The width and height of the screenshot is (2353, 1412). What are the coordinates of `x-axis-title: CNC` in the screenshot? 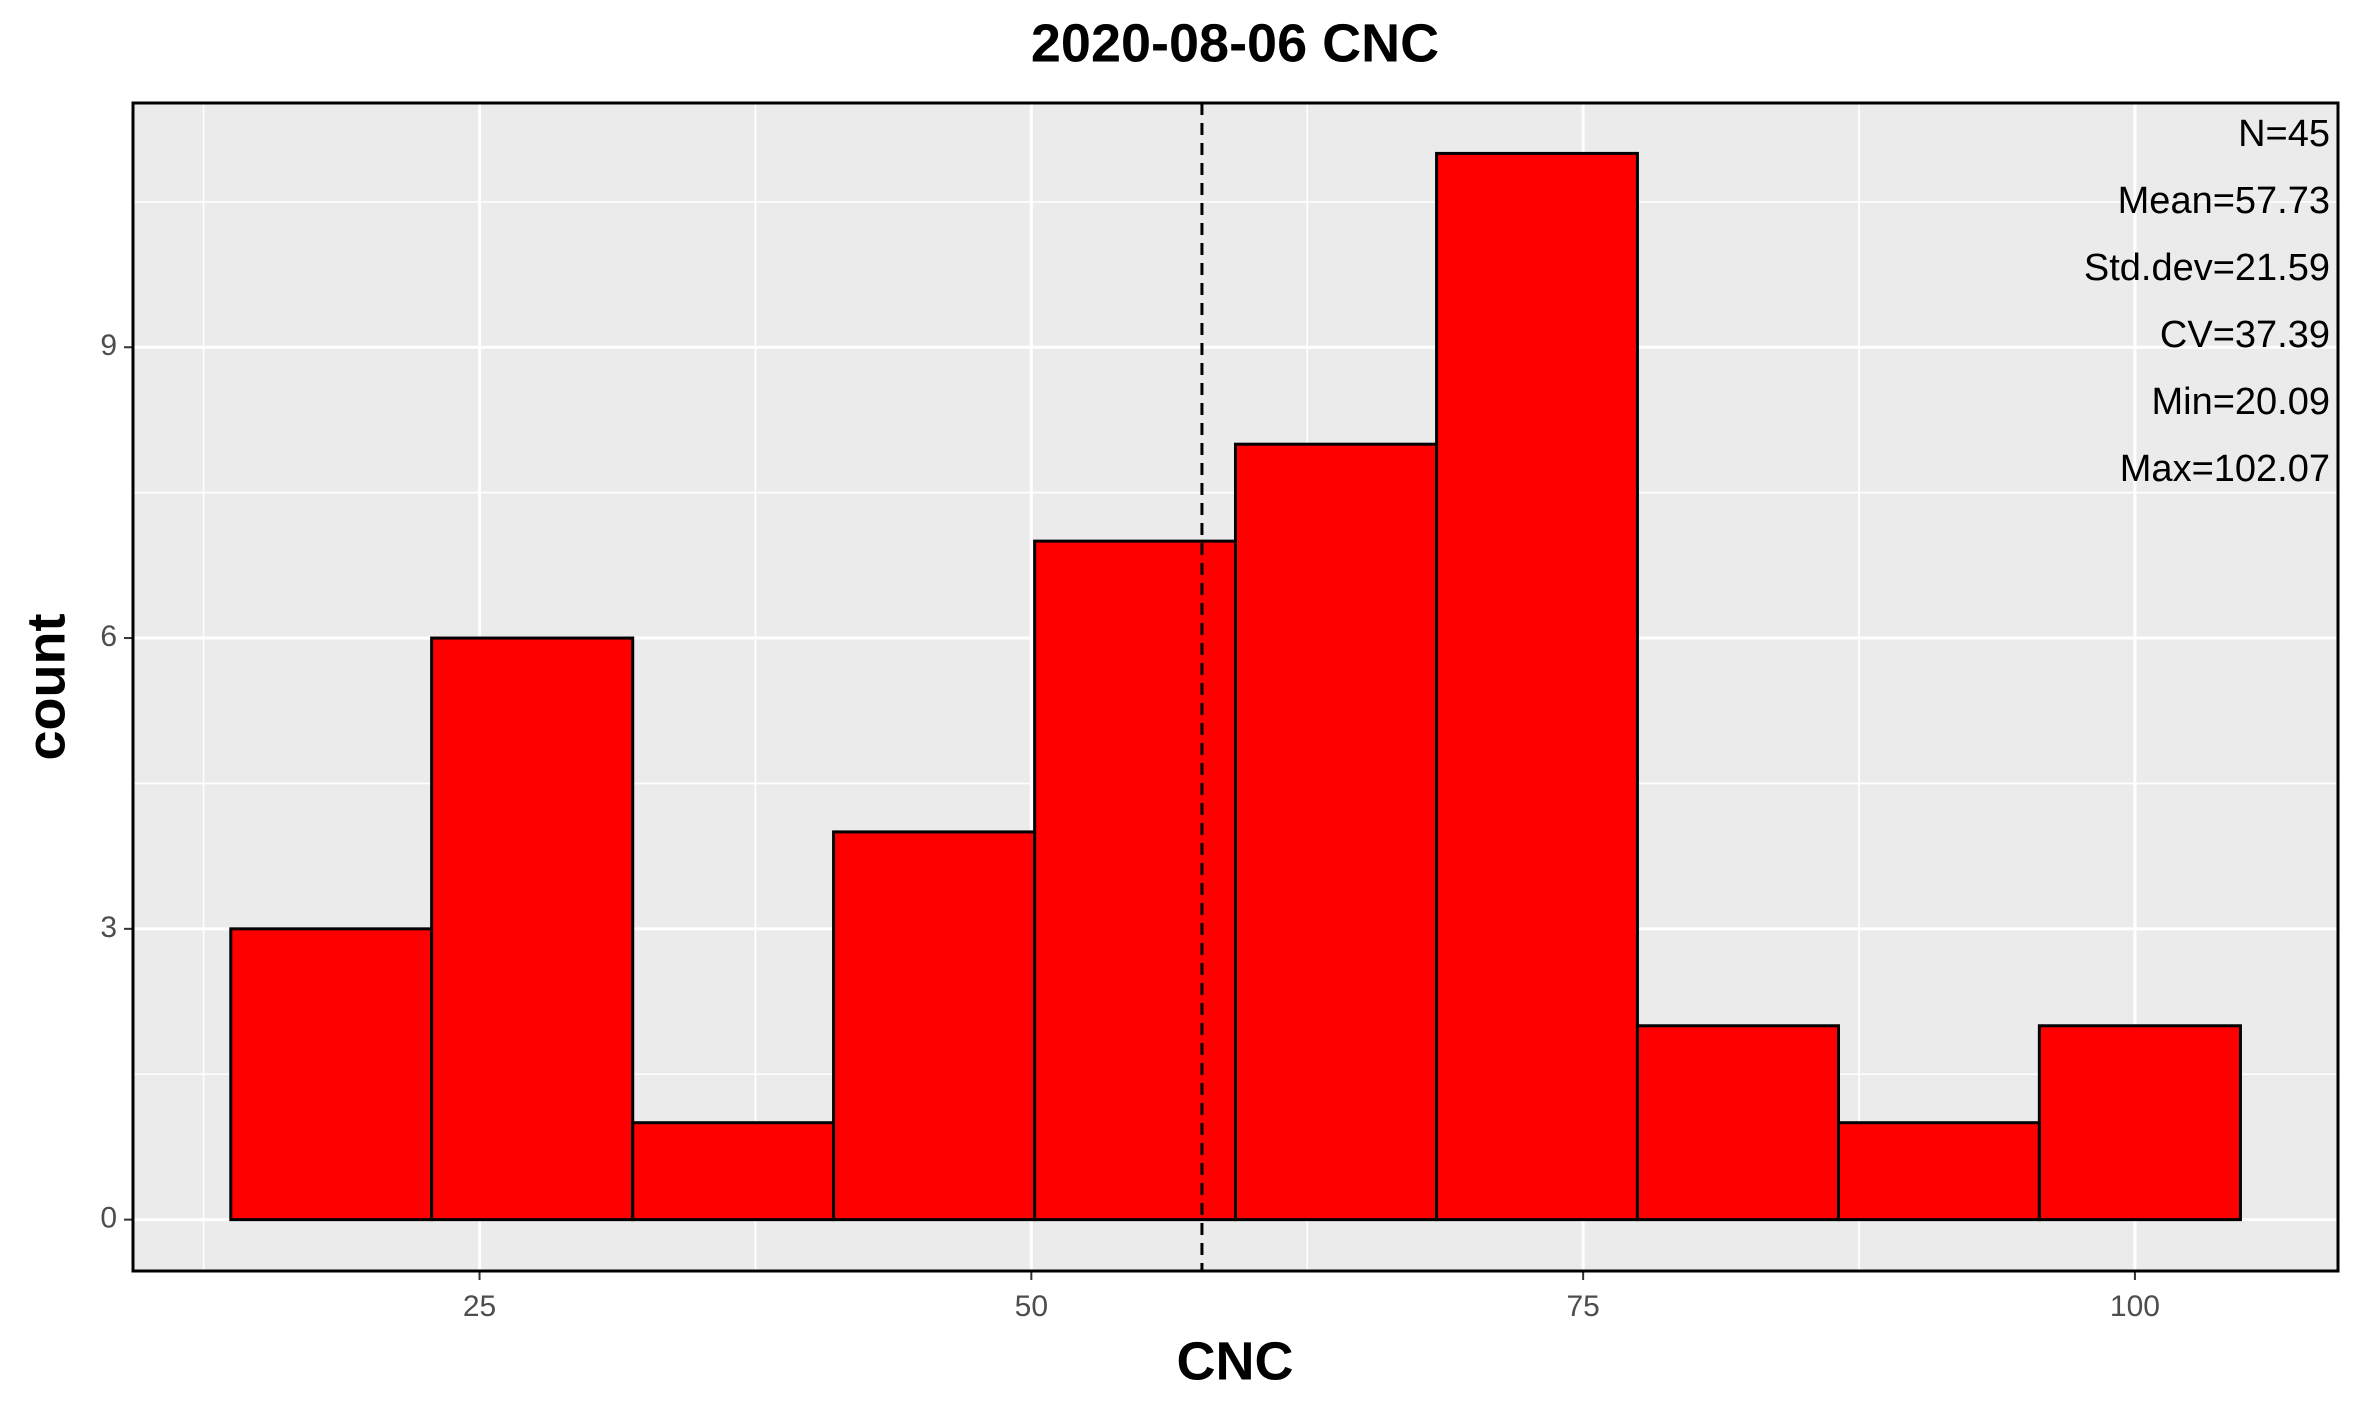 It's located at (1235, 1361).